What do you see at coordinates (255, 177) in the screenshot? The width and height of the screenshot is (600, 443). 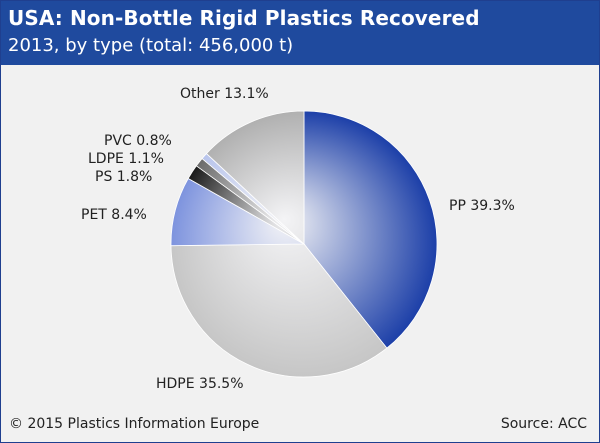 I see `pie-slice-other` at bounding box center [255, 177].